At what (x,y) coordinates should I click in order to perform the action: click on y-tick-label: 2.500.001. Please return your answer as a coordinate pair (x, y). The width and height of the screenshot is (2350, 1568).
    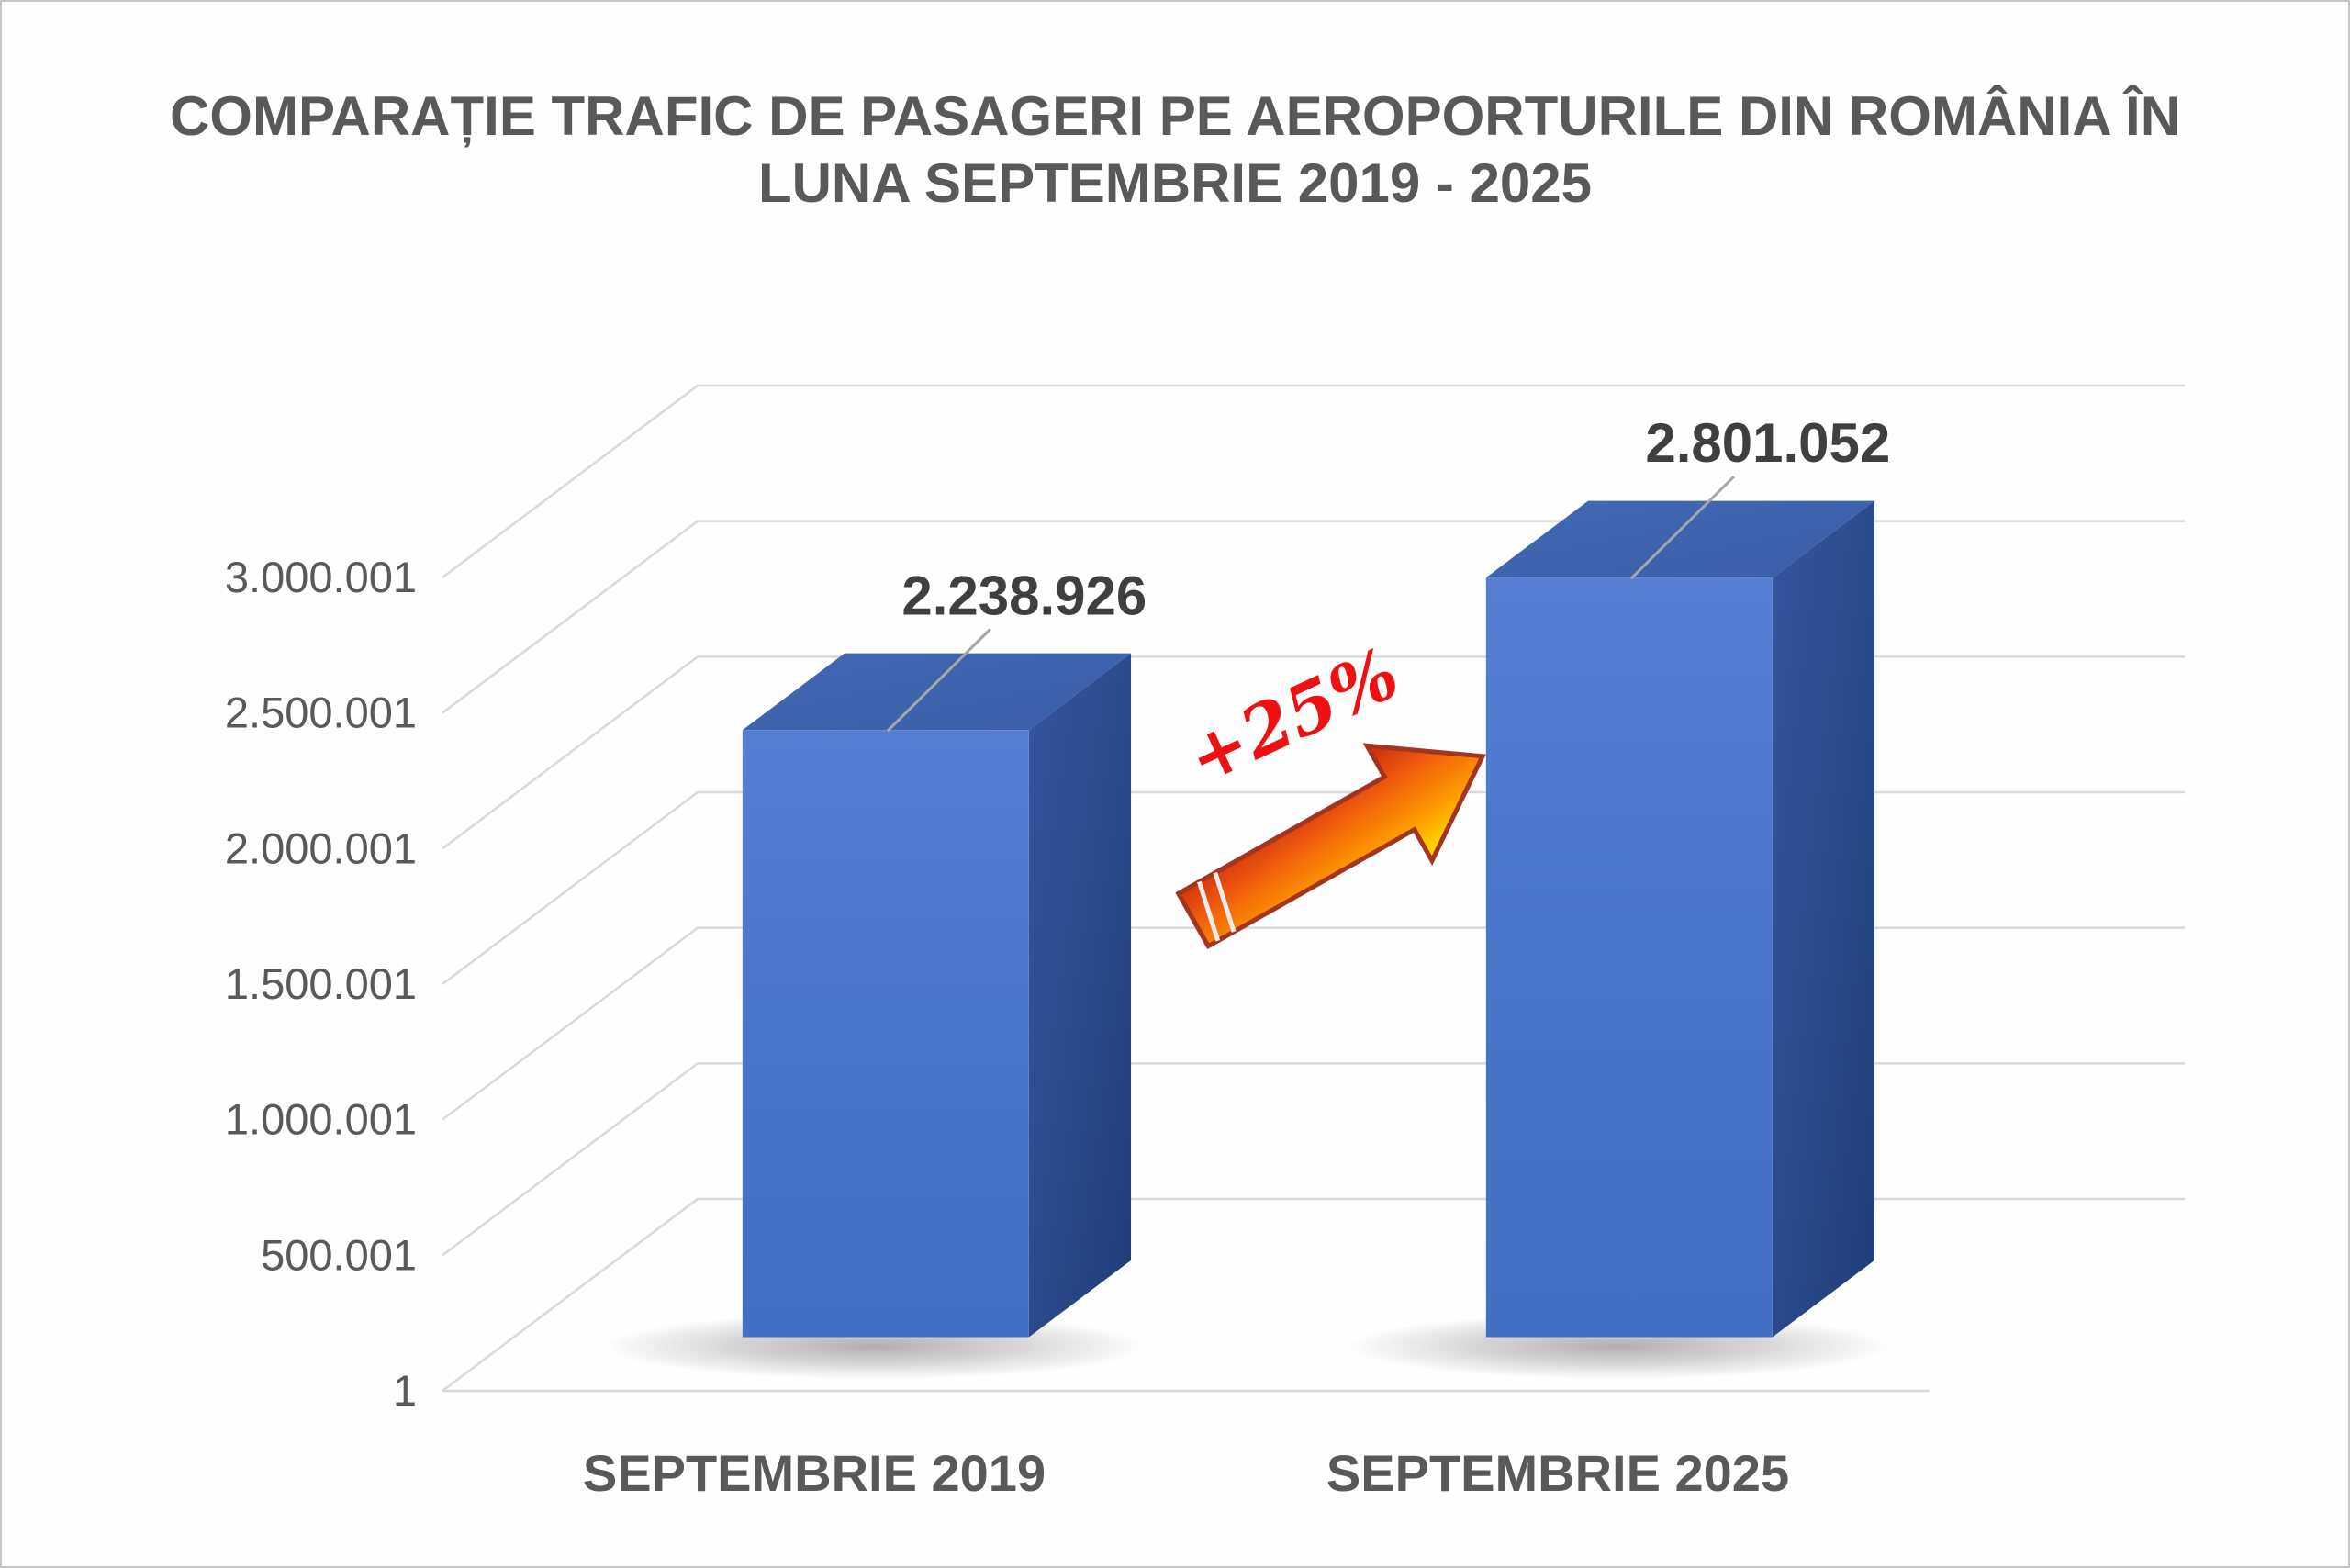
    Looking at the image, I should click on (321, 713).